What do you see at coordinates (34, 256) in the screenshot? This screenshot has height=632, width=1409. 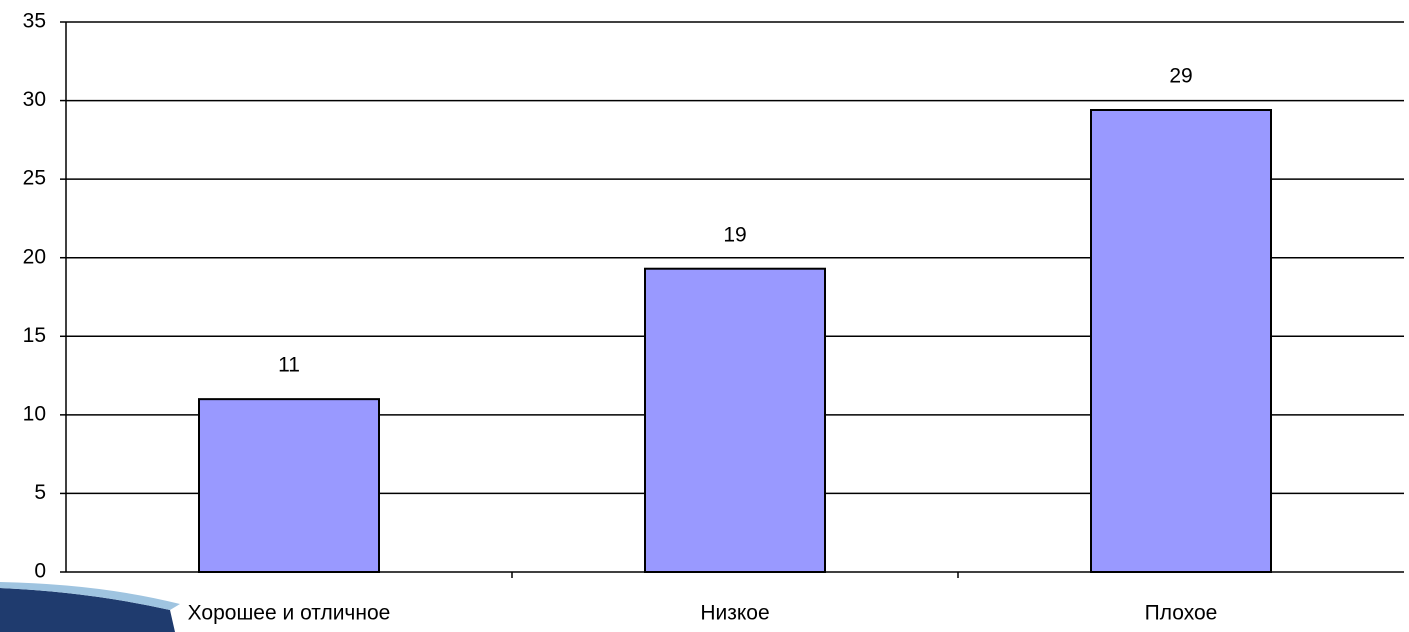 I see `y-tick-label: 20` at bounding box center [34, 256].